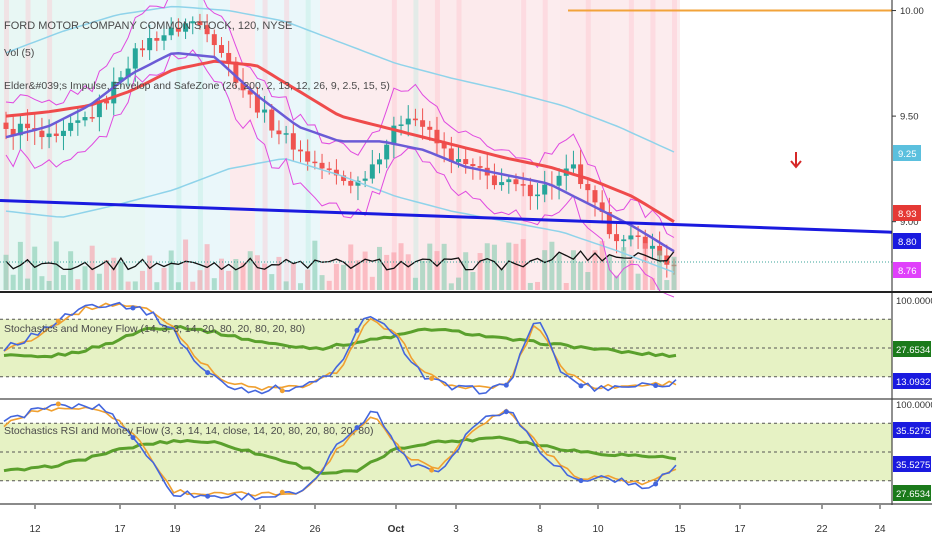  I want to click on price-badge-label: 8.80, so click(907, 242).